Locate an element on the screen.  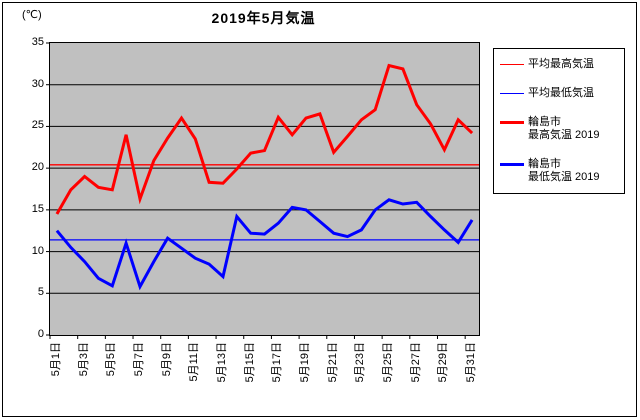
x-tick-label-17: 5月17日 is located at coordinates (277, 362).